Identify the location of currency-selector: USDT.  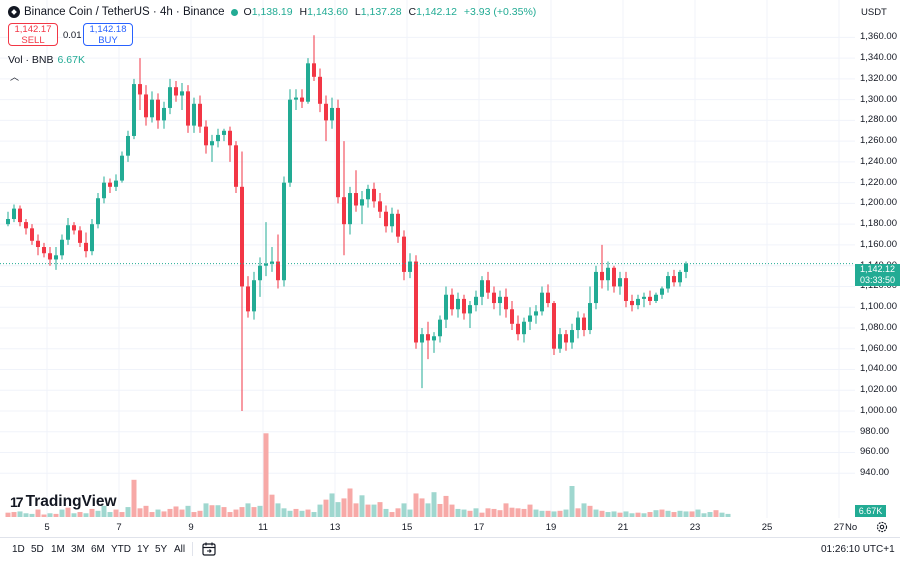
(874, 12).